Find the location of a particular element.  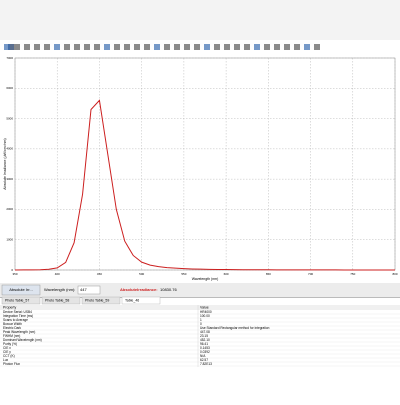

property-value: 452.10 is located at coordinates (205, 340).